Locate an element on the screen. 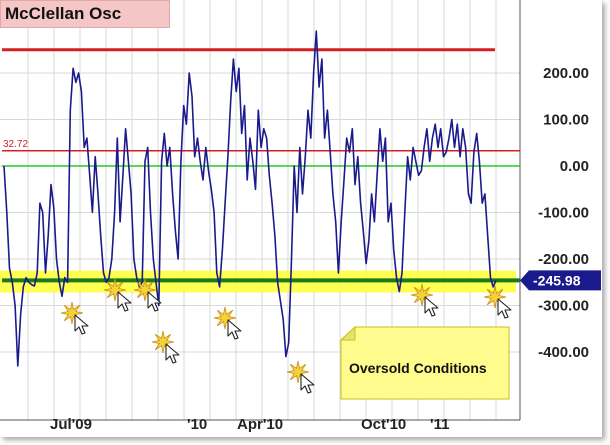  y-tick-label: -300.00 is located at coordinates (563, 306).